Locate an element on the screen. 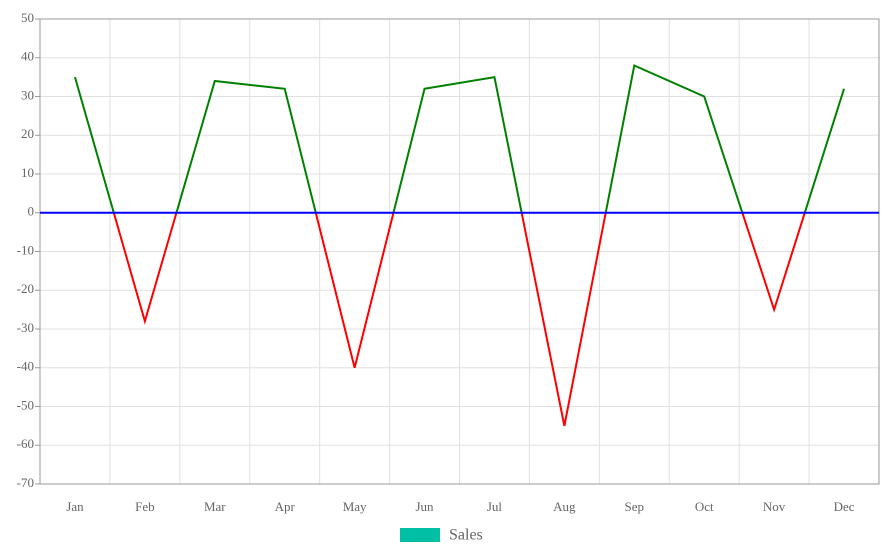  y-tick-label: -20 is located at coordinates (25, 288).